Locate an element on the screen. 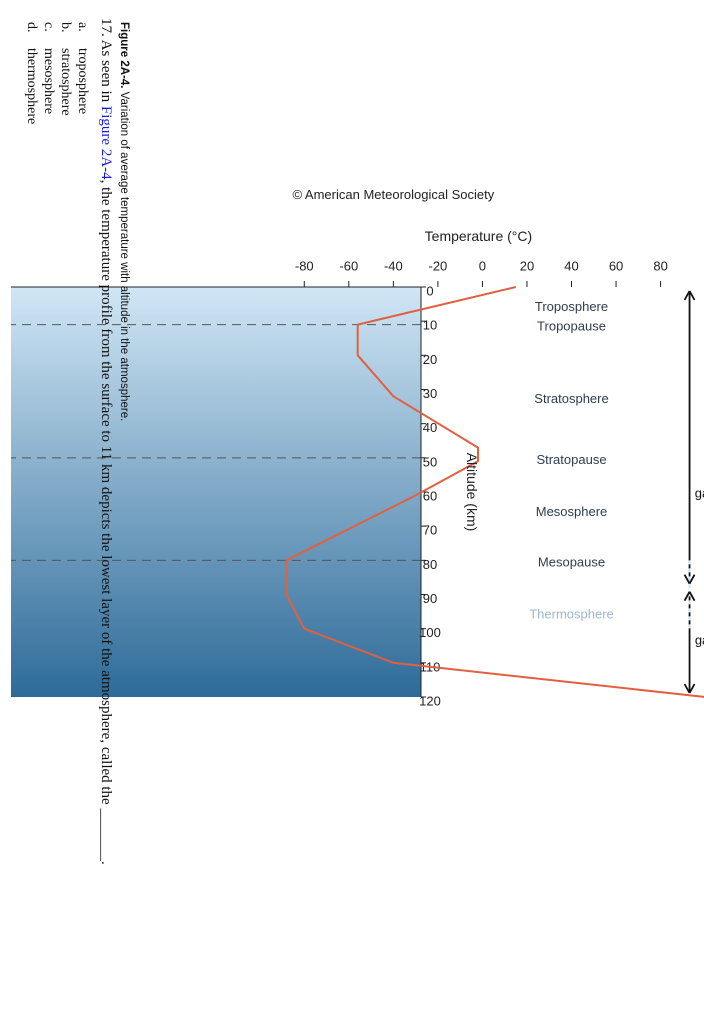  altitude-tick-label: 10 is located at coordinates (430, 325).